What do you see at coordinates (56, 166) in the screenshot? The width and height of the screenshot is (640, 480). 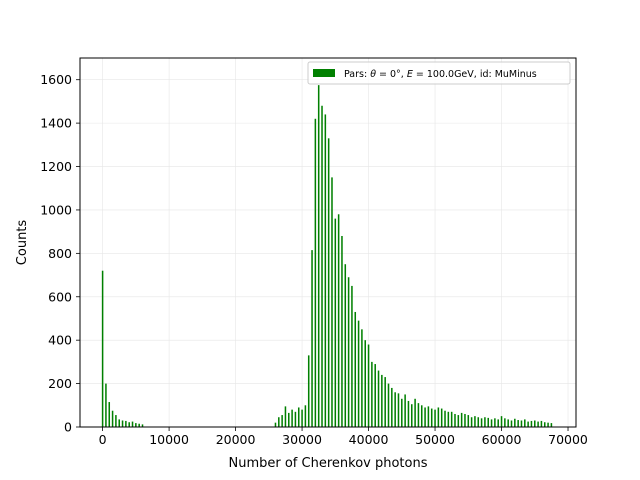 I see `y-tick-label: 1200` at bounding box center [56, 166].